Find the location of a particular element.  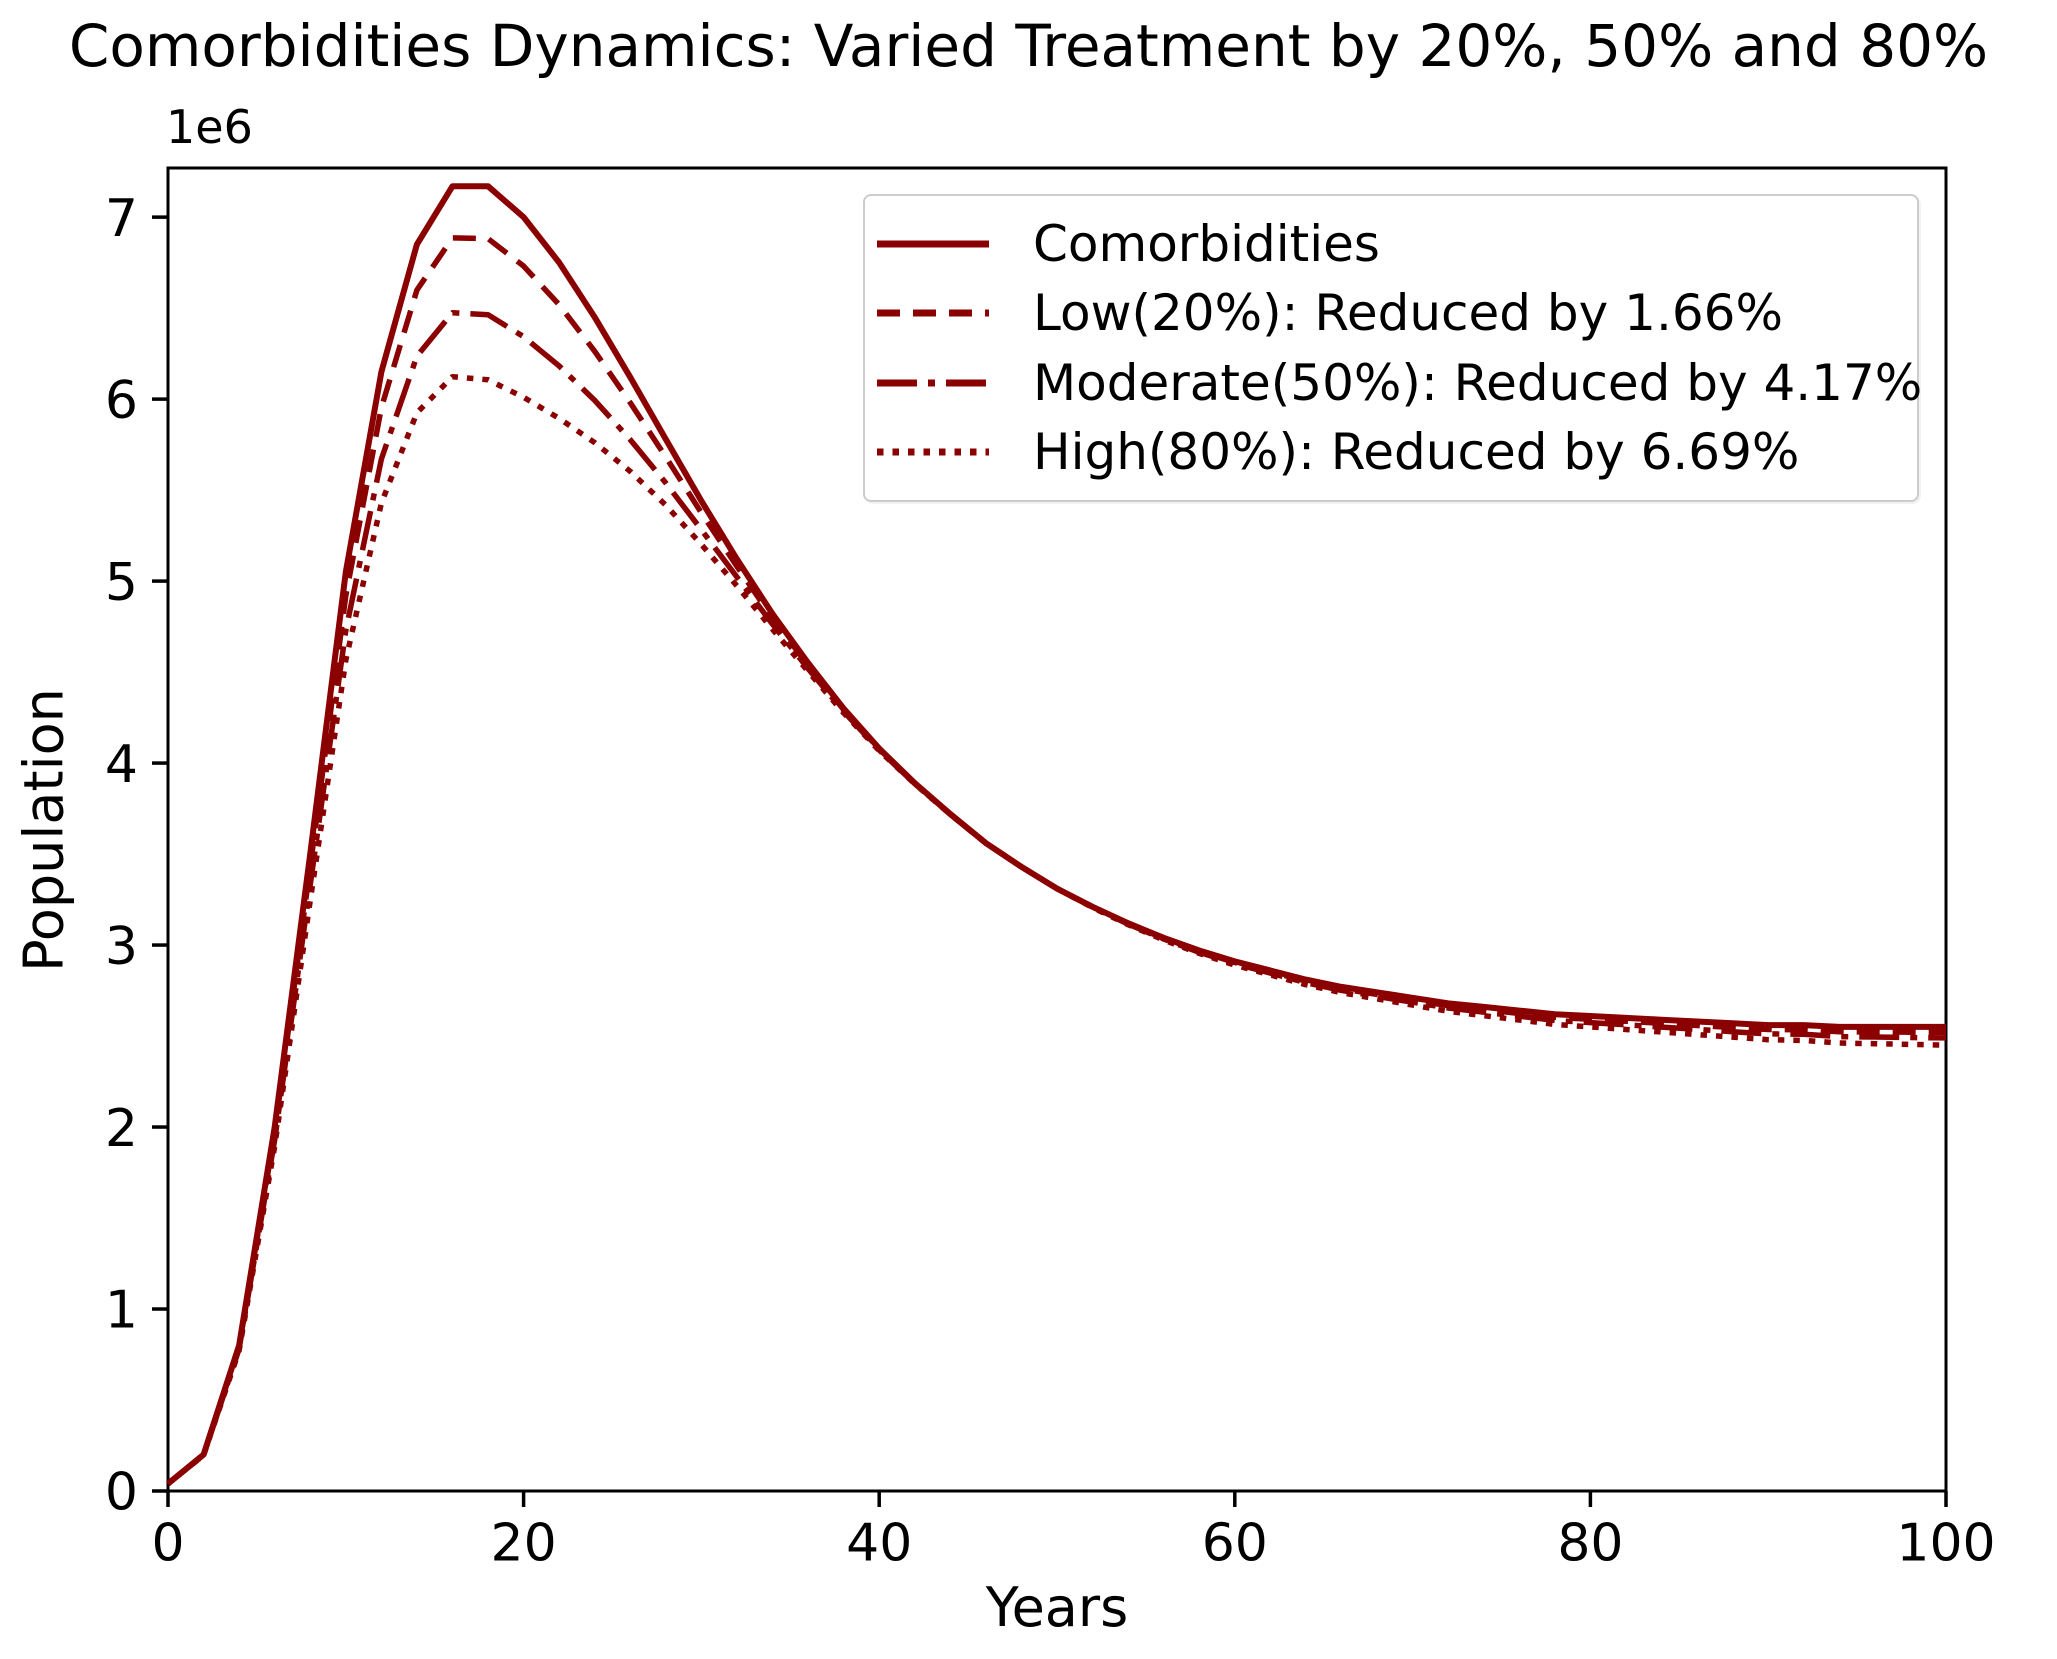

legend-label-moderate-50: Moderate(50%): Reduced by 4.17% is located at coordinates (1478, 382).